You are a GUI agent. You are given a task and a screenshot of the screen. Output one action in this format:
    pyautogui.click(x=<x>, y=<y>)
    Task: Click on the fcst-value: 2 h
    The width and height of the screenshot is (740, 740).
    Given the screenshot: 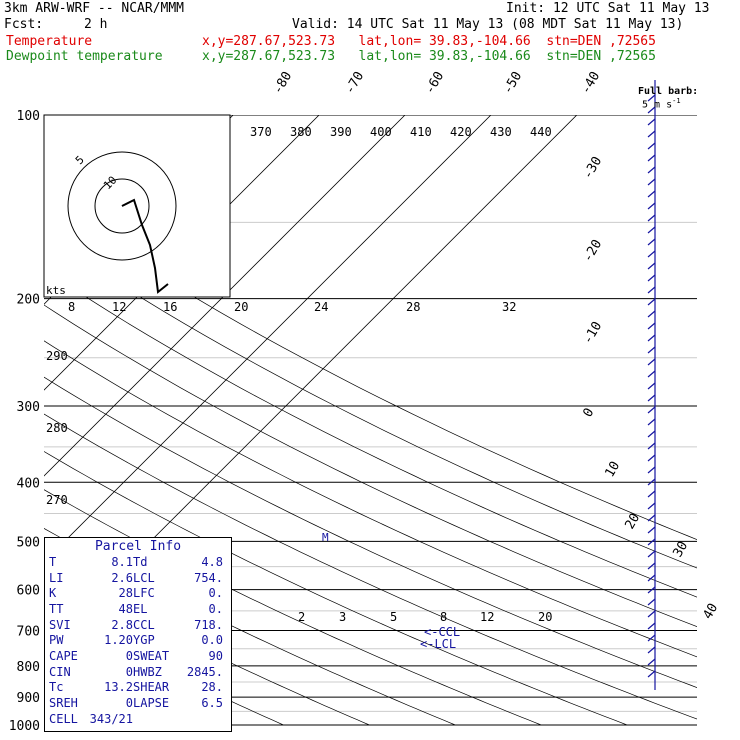 What is the action you would take?
    pyautogui.click(x=96, y=24)
    